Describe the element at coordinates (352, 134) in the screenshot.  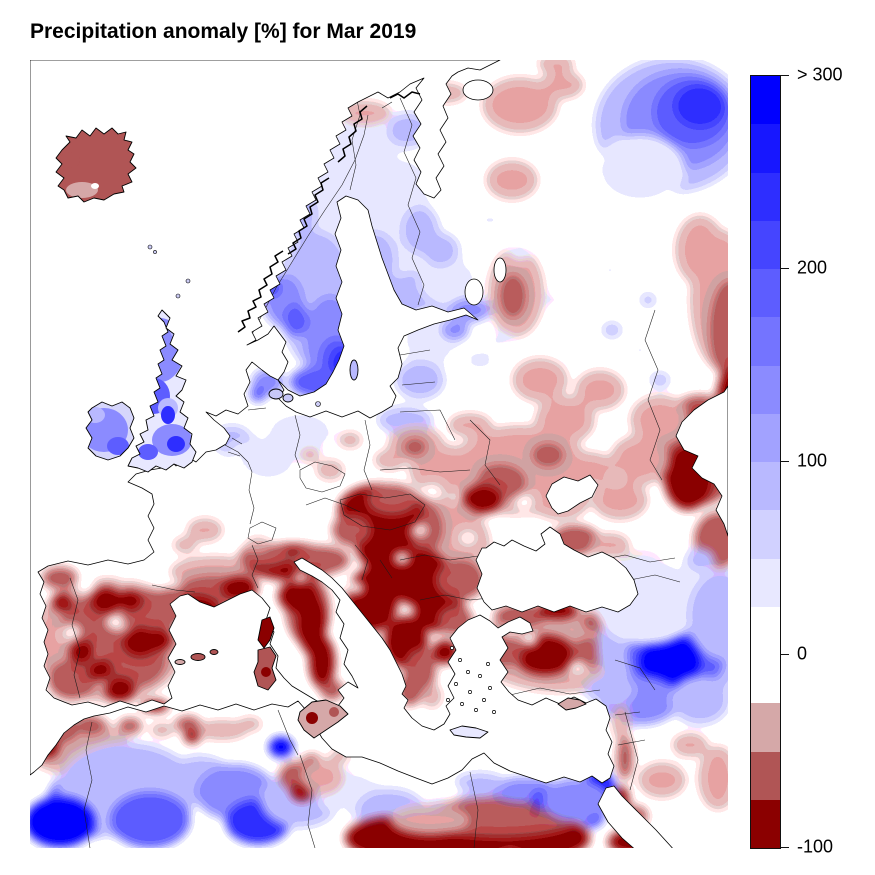
I see `norway-fjord-coast` at that location.